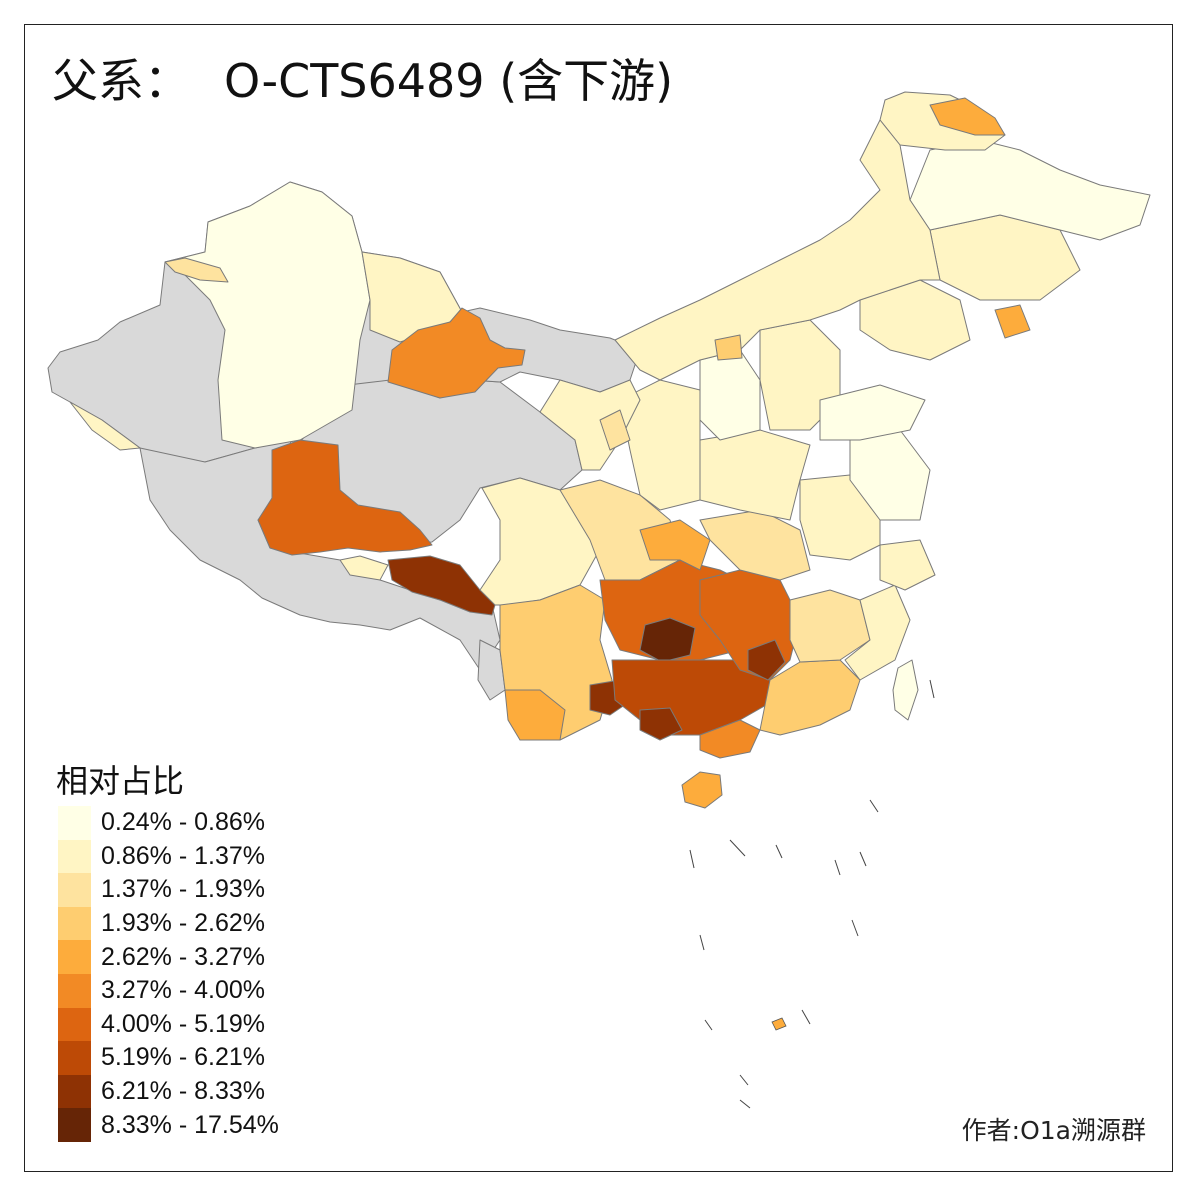 This screenshot has height=1200, width=1200. I want to click on region-ningxia, so click(615, 430).